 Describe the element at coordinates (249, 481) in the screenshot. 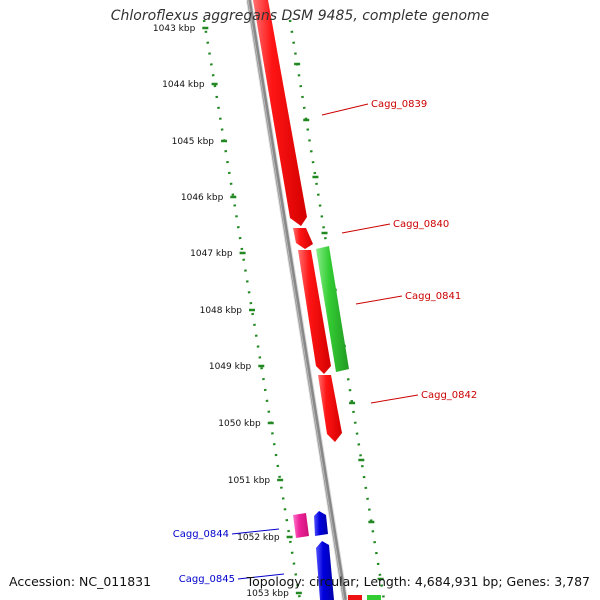

I see `kbp-tick-label: 1051 kbp` at that location.